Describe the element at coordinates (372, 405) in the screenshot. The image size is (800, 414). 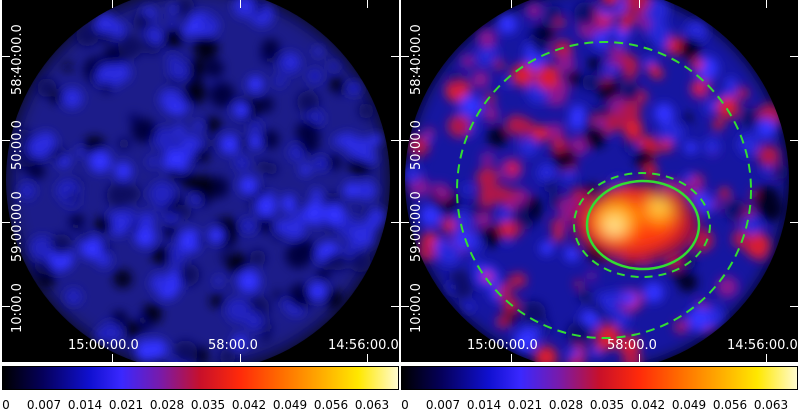
I see `colorbar-tick-label: 0.063` at that location.